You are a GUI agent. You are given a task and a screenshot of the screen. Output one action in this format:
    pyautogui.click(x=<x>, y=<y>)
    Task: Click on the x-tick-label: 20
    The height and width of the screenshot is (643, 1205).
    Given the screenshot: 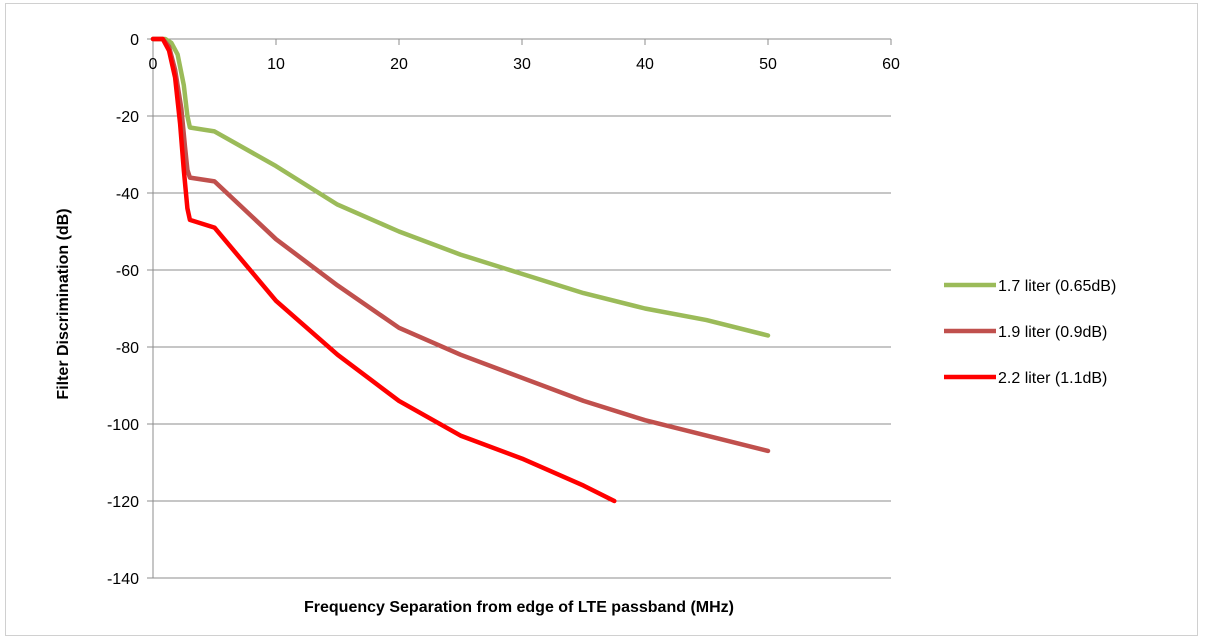 What is the action you would take?
    pyautogui.click(x=399, y=64)
    